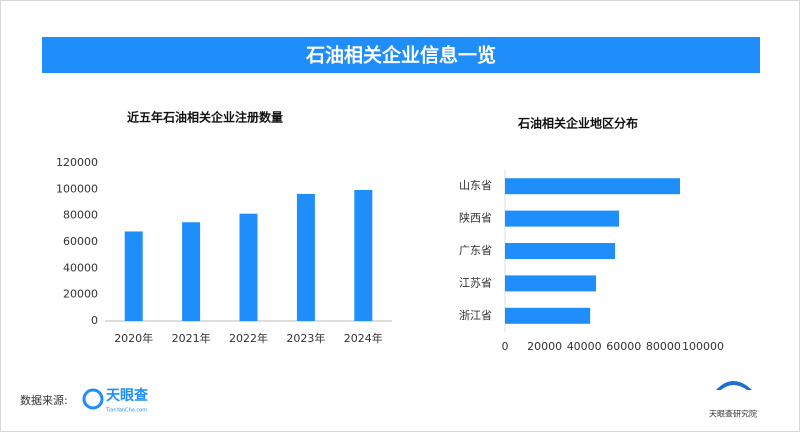 The width and height of the screenshot is (800, 432). What do you see at coordinates (80, 241) in the screenshot?
I see `y-tick-label: 60000` at bounding box center [80, 241].